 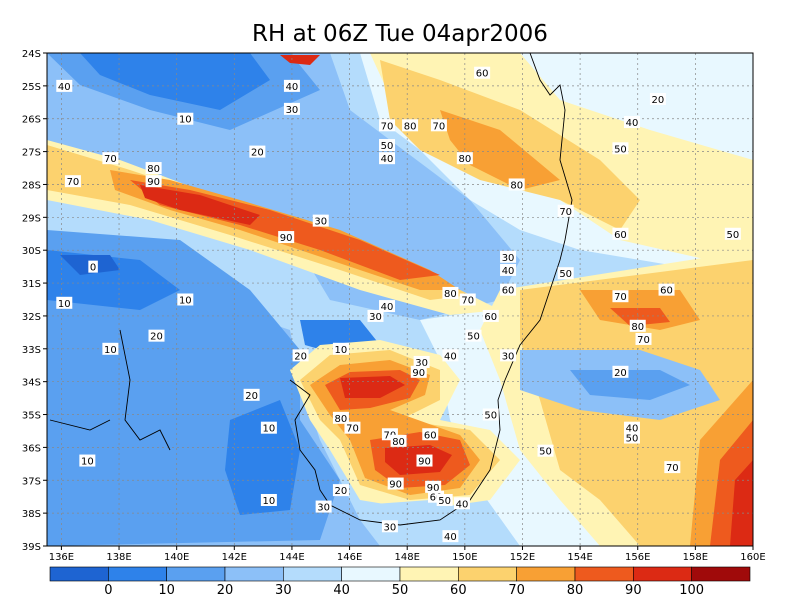 What do you see at coordinates (31, 317) in the screenshot?
I see `y-tick-label: 32S` at bounding box center [31, 317].